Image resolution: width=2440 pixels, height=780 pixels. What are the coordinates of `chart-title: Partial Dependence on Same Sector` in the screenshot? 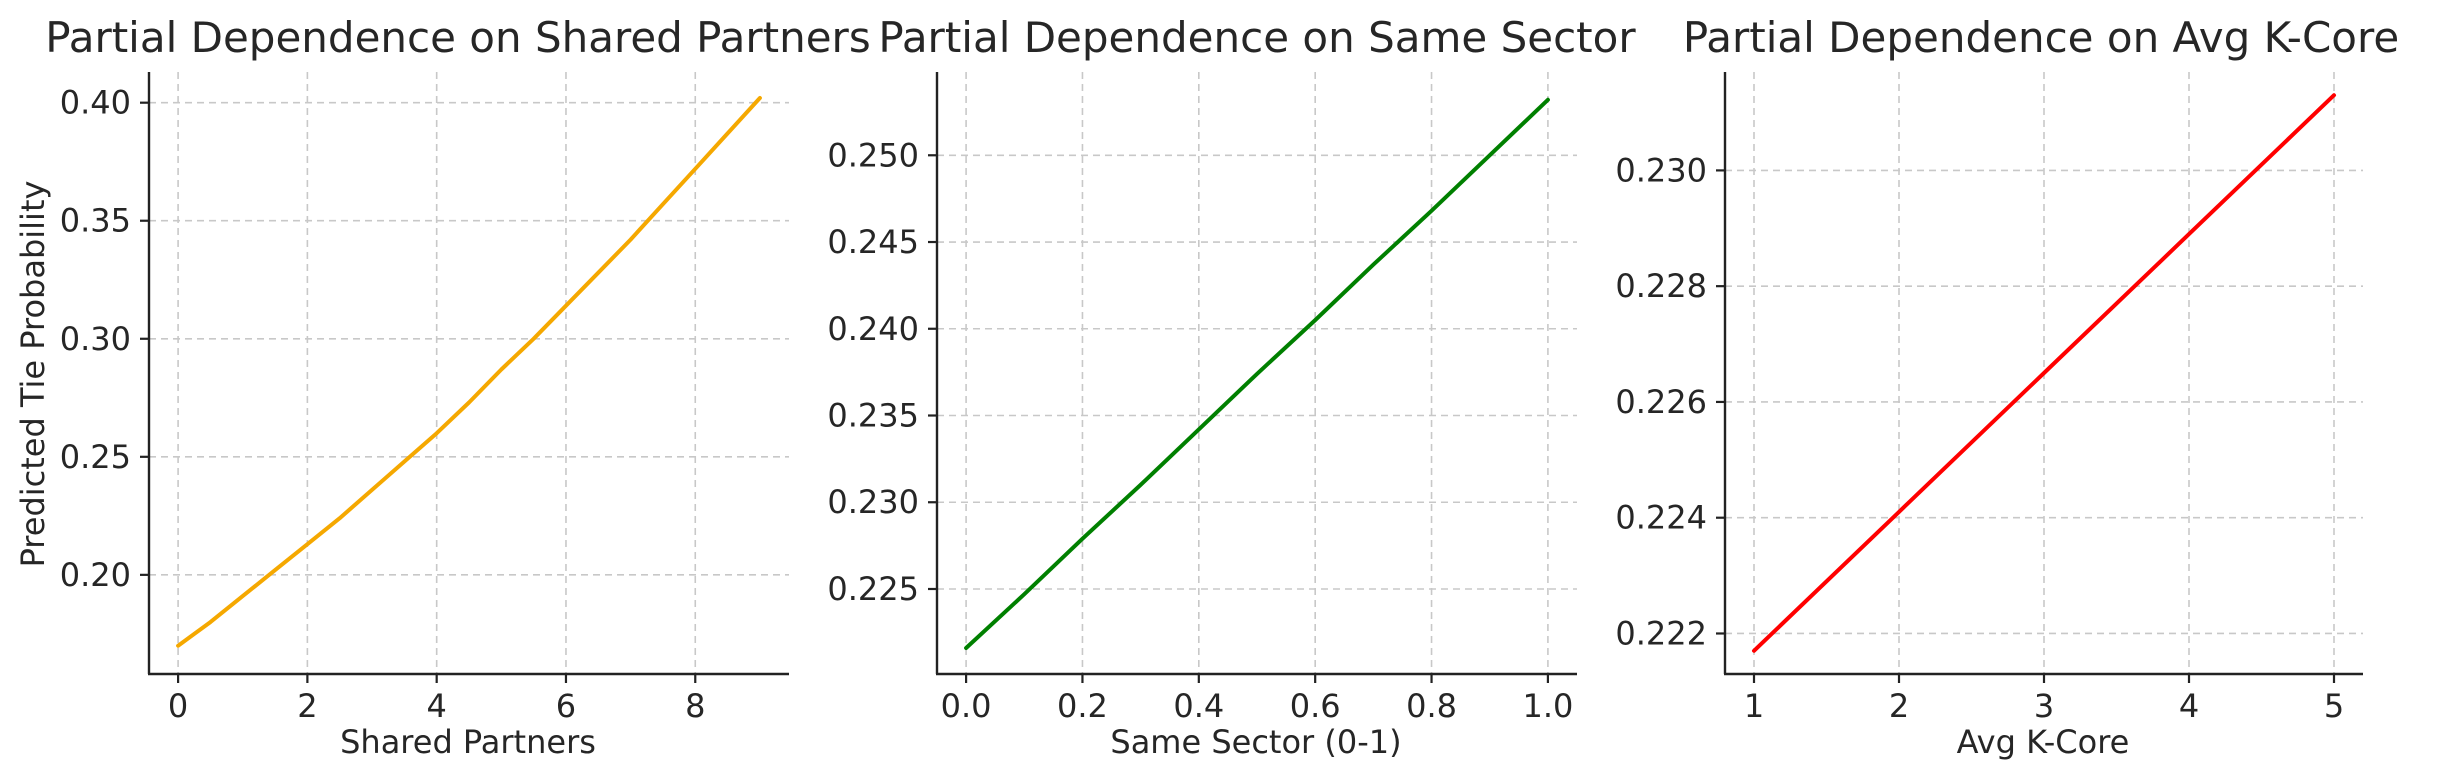 It's located at (1257, 37).